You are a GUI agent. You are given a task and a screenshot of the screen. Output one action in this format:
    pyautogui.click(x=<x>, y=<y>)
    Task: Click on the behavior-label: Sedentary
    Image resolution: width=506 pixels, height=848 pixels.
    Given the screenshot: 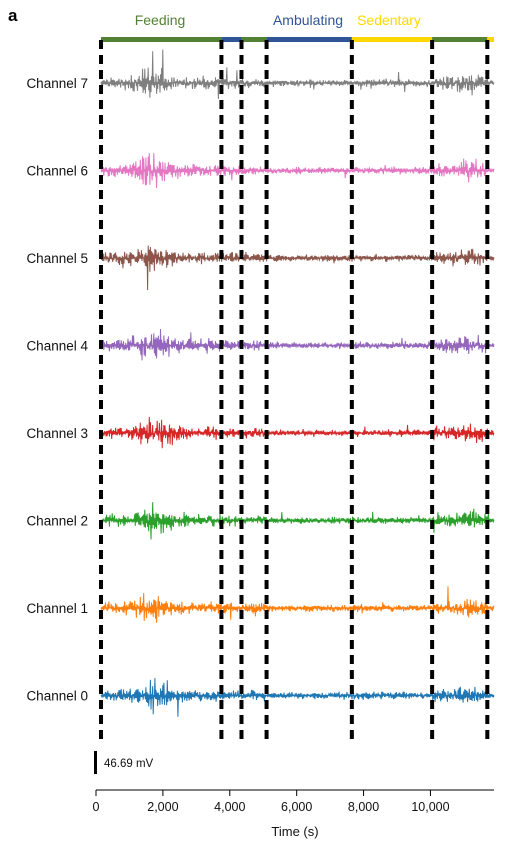 What is the action you would take?
    pyautogui.click(x=389, y=20)
    